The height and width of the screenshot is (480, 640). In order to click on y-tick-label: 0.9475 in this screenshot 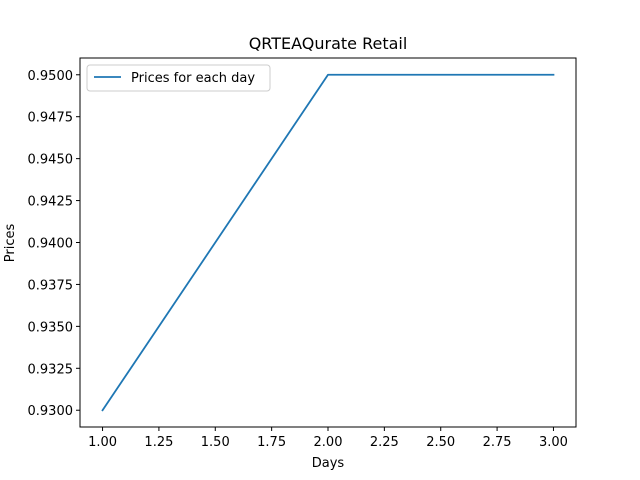, I will do `click(51, 118)`.